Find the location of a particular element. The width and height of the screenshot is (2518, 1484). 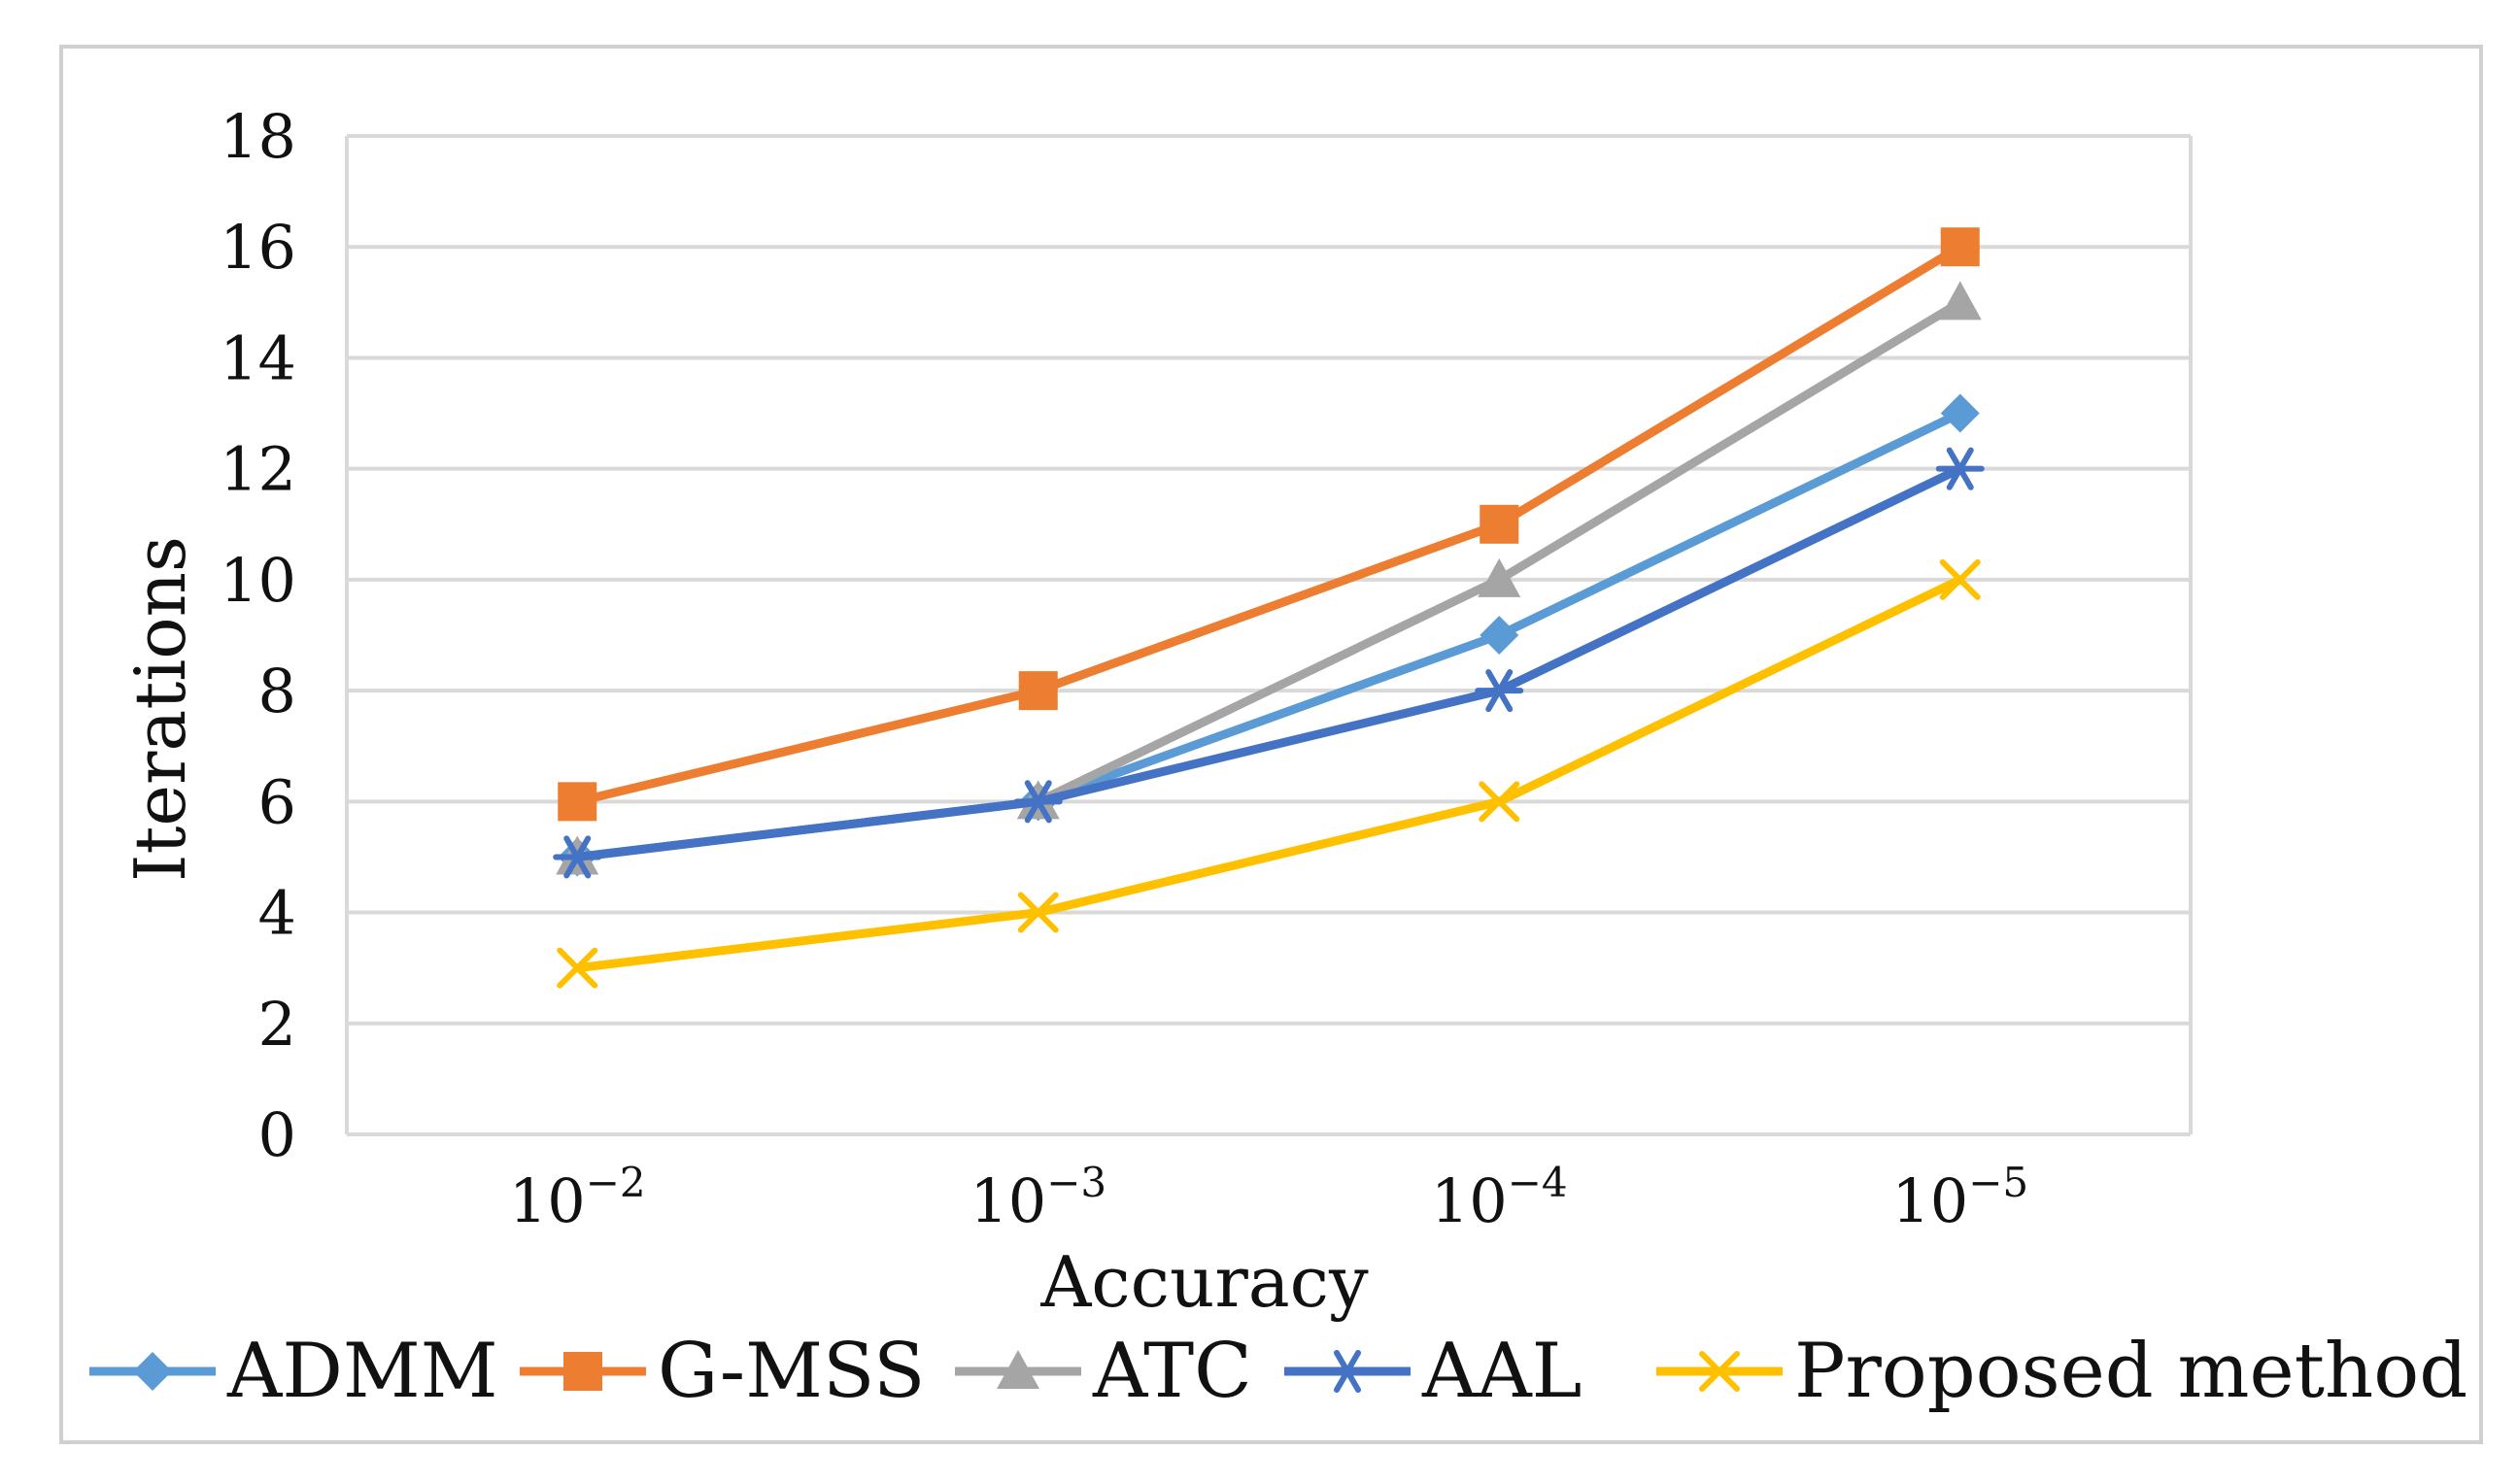

y-tick-label: 14 is located at coordinates (258, 357).